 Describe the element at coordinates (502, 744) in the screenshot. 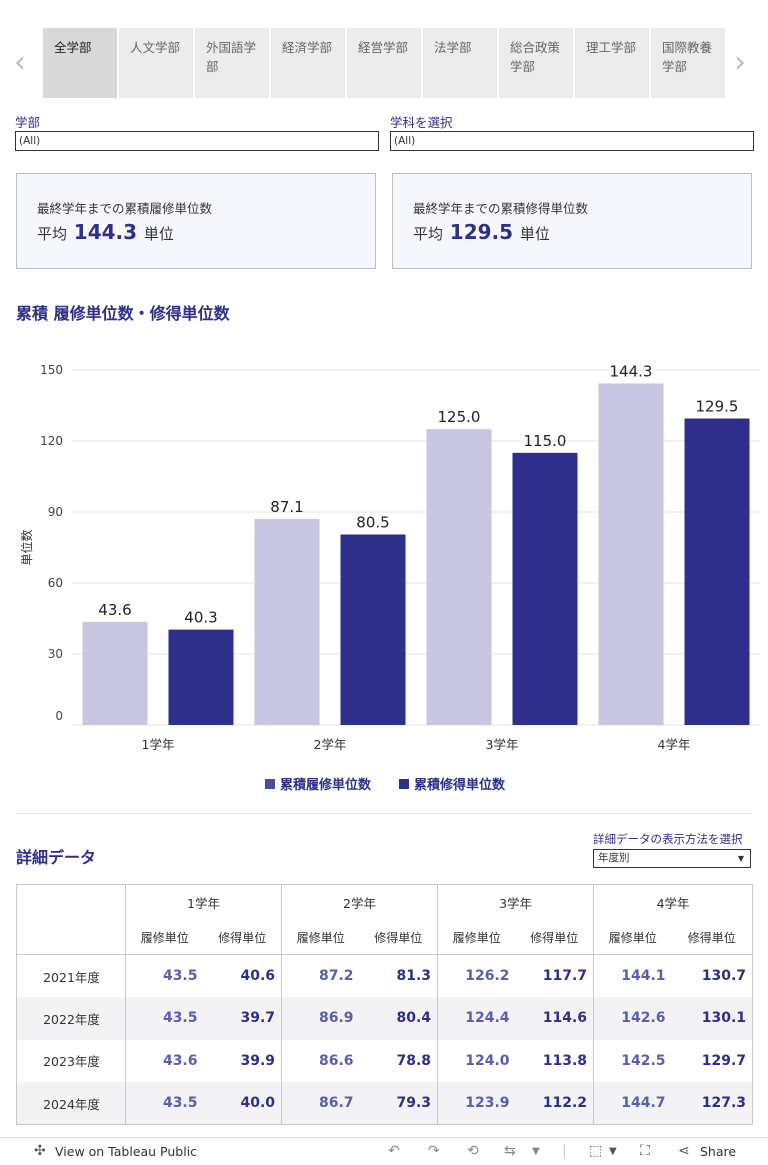

I see `x-tick-label: 3学年` at that location.